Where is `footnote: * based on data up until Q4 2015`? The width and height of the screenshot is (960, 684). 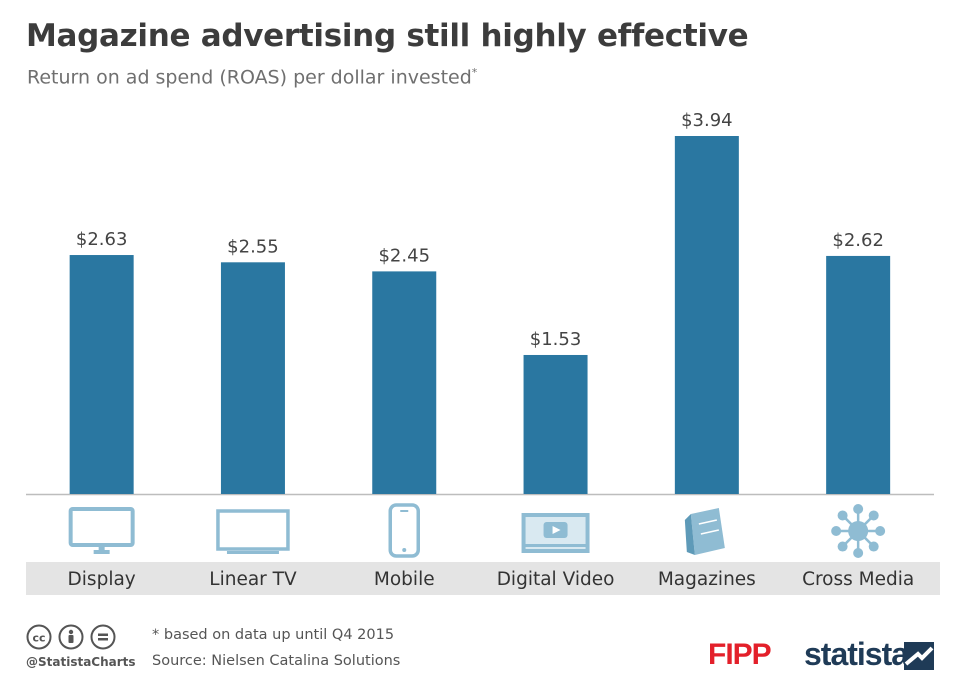 footnote: * based on data up until Q4 2015 is located at coordinates (273, 635).